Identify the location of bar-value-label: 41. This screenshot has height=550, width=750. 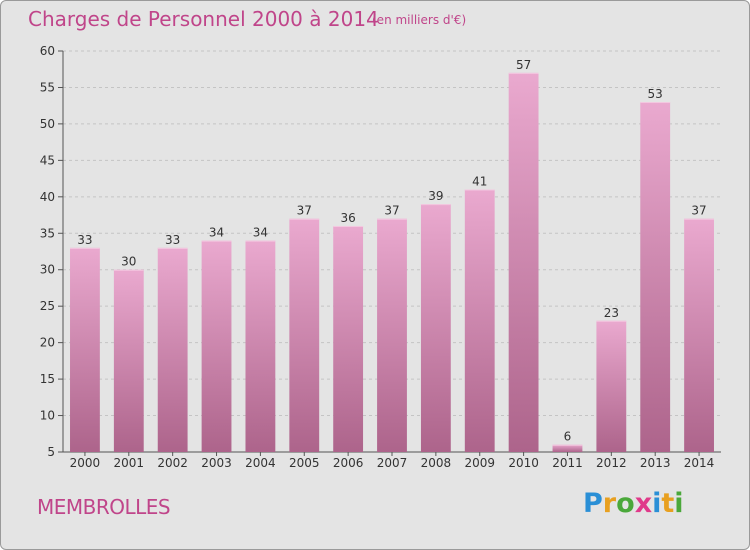
(479, 182).